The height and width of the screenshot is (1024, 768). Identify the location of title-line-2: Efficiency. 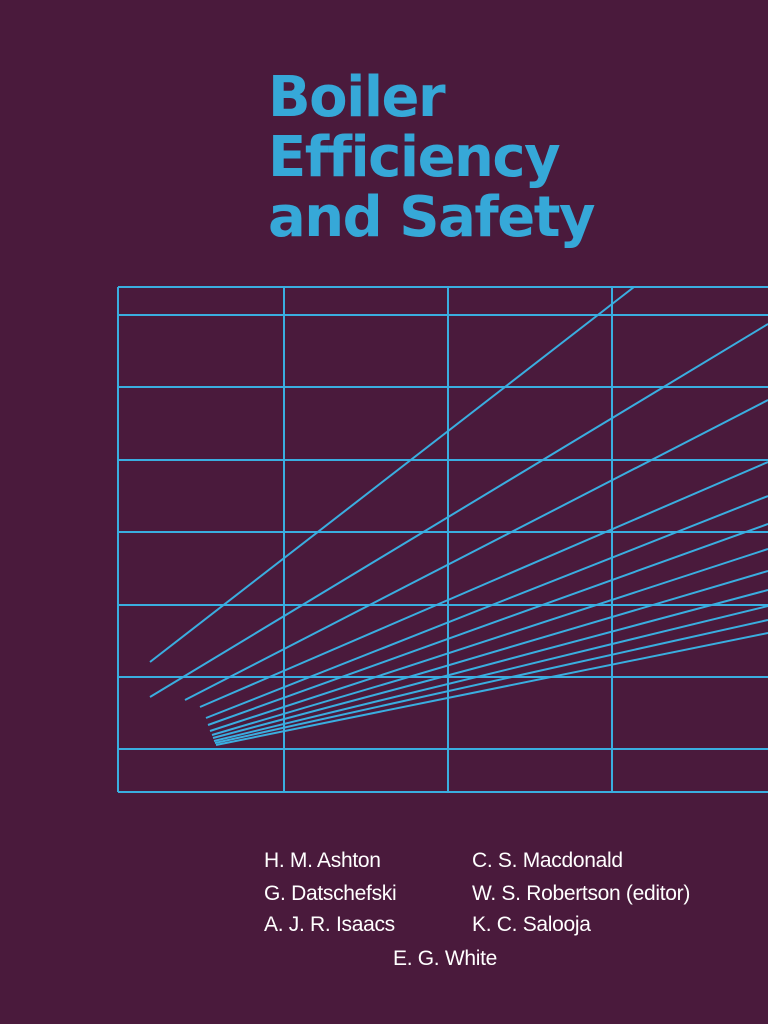
(414, 157).